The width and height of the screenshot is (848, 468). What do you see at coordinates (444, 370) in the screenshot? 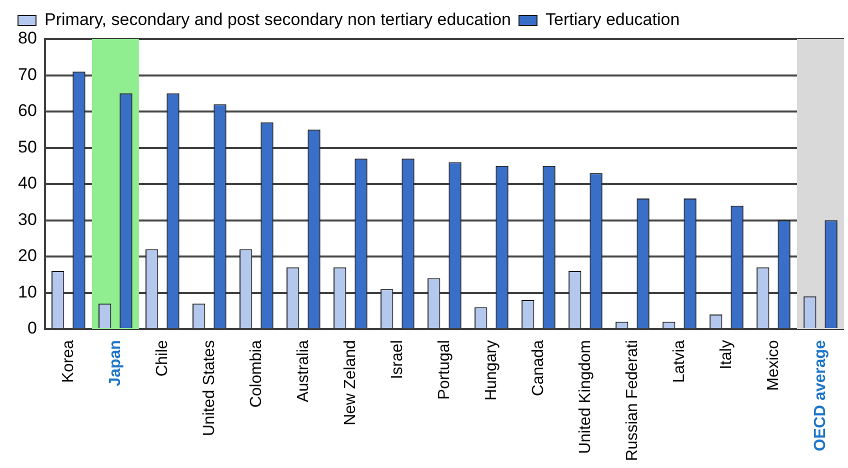
I see `x-tick-label: Portugal` at bounding box center [444, 370].